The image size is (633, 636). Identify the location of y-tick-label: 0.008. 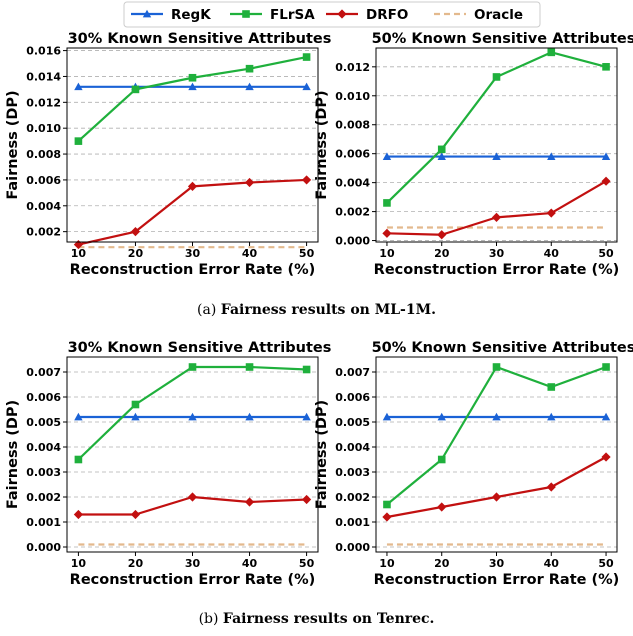
(43, 154).